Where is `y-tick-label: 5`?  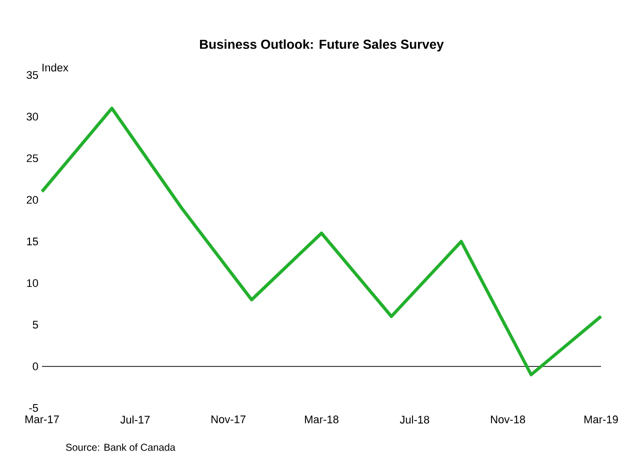 y-tick-label: 5 is located at coordinates (35, 324).